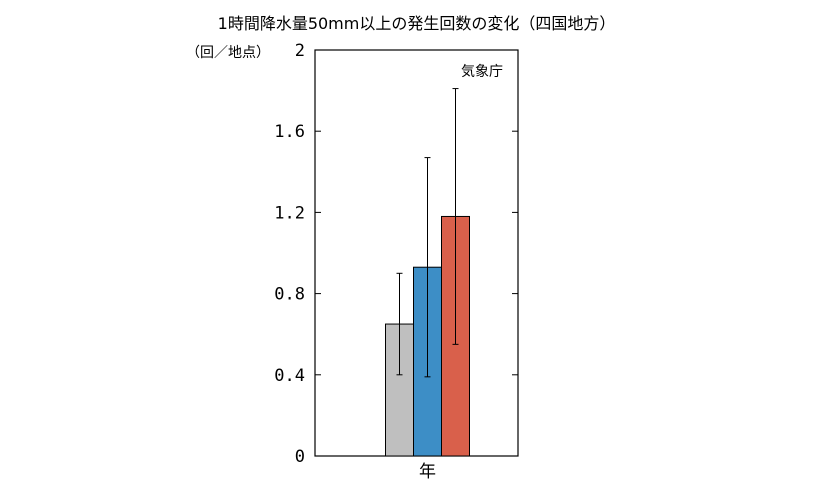 Image resolution: width=833 pixels, height=498 pixels. Describe the element at coordinates (482, 72) in the screenshot. I see `credit-label: 気象庁` at that location.